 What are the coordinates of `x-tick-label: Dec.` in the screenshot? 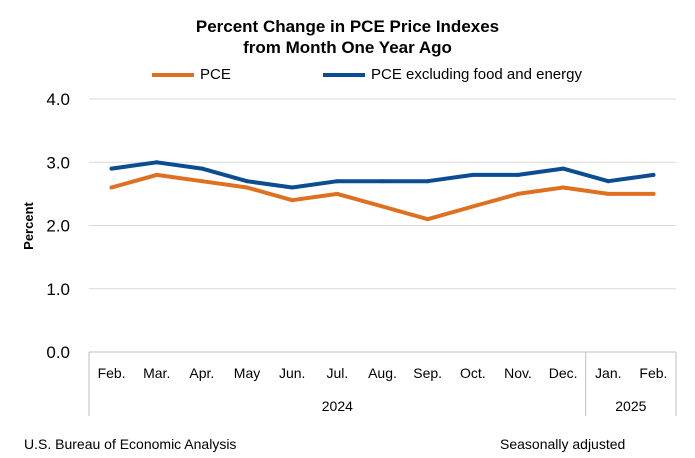 It's located at (563, 373).